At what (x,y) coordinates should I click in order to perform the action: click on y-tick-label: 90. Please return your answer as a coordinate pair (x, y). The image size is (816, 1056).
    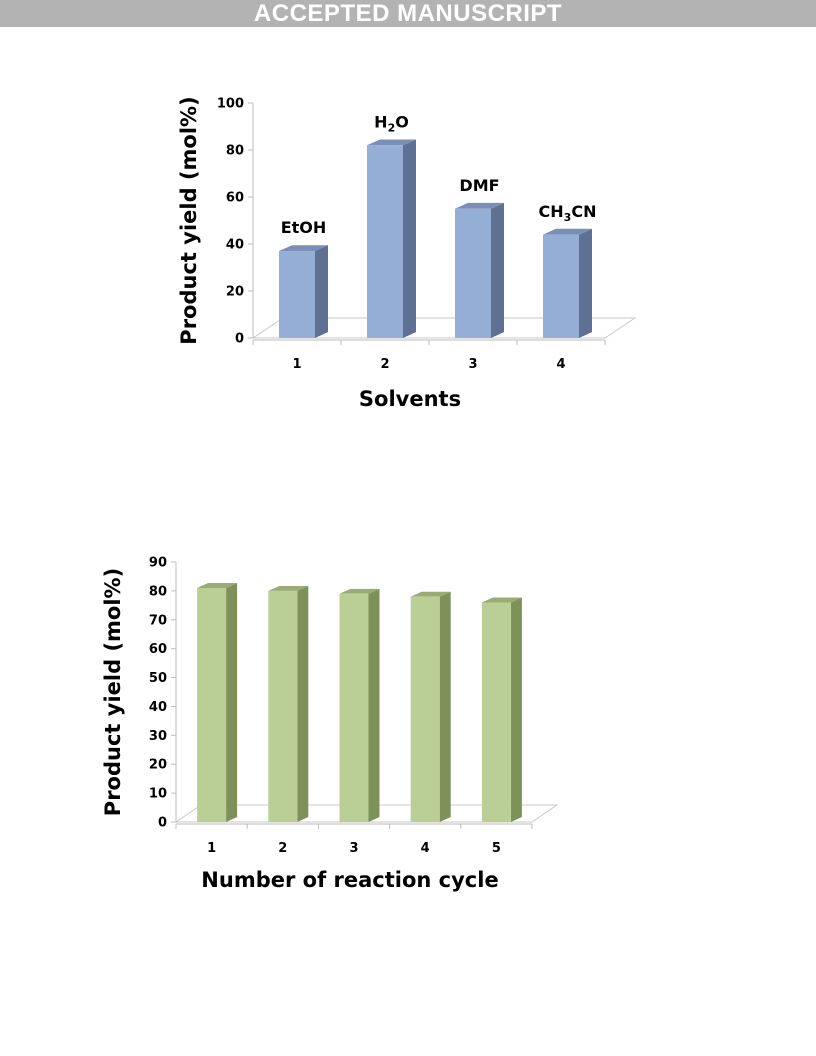
    Looking at the image, I should click on (158, 563).